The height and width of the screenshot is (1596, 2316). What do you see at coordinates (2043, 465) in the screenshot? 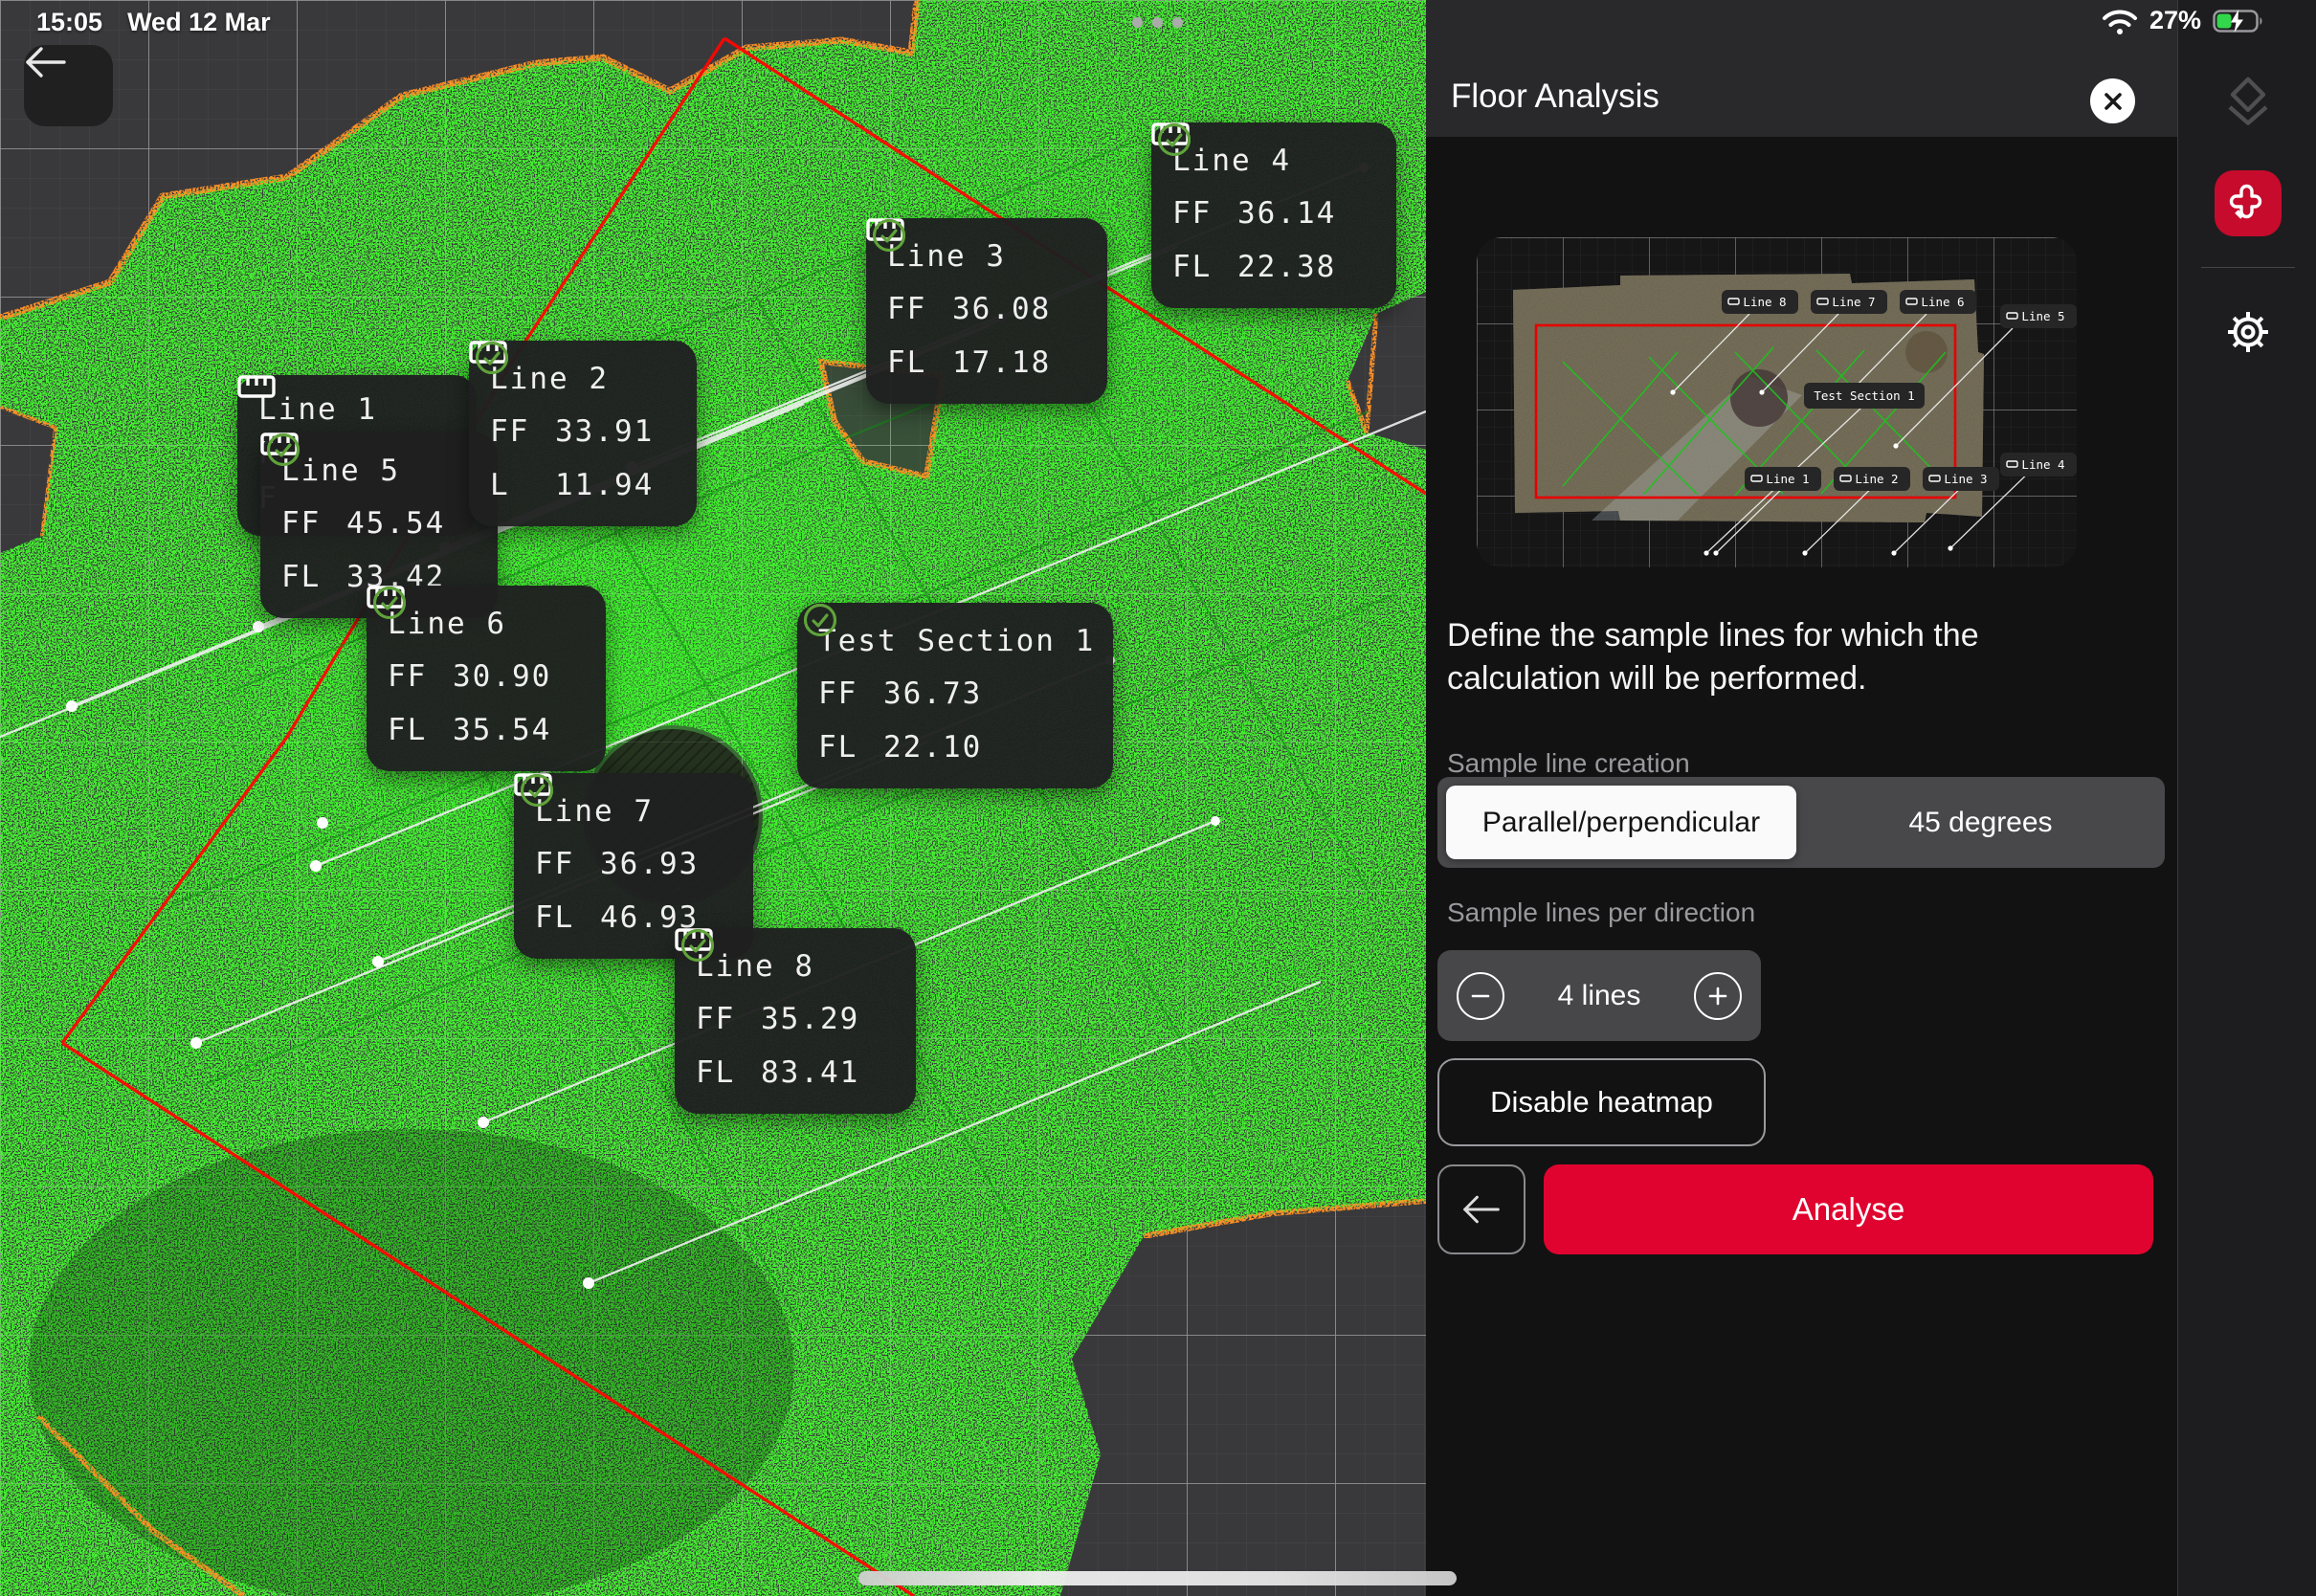
I see `svg-text: Line 4` at bounding box center [2043, 465].